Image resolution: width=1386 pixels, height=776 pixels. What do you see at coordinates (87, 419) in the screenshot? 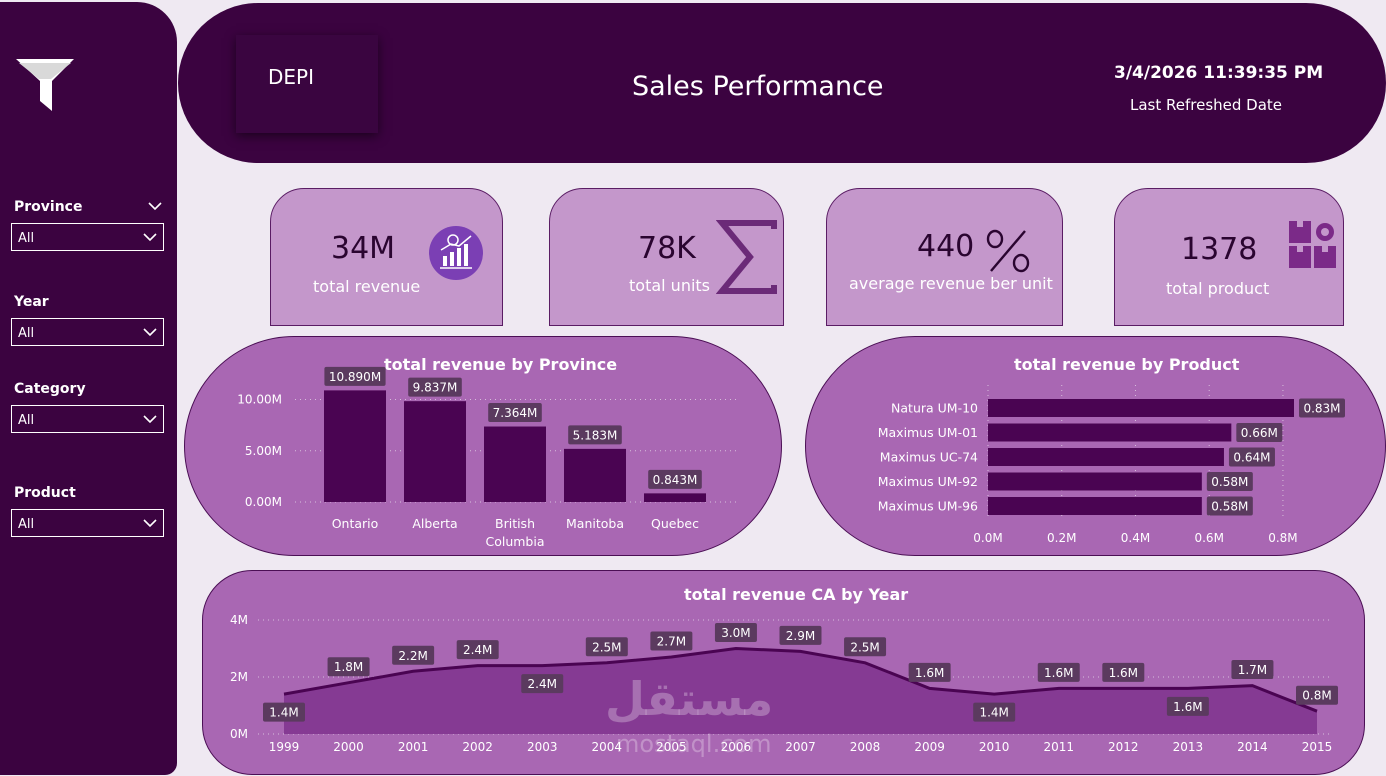
I see `category-dropdown: All` at bounding box center [87, 419].